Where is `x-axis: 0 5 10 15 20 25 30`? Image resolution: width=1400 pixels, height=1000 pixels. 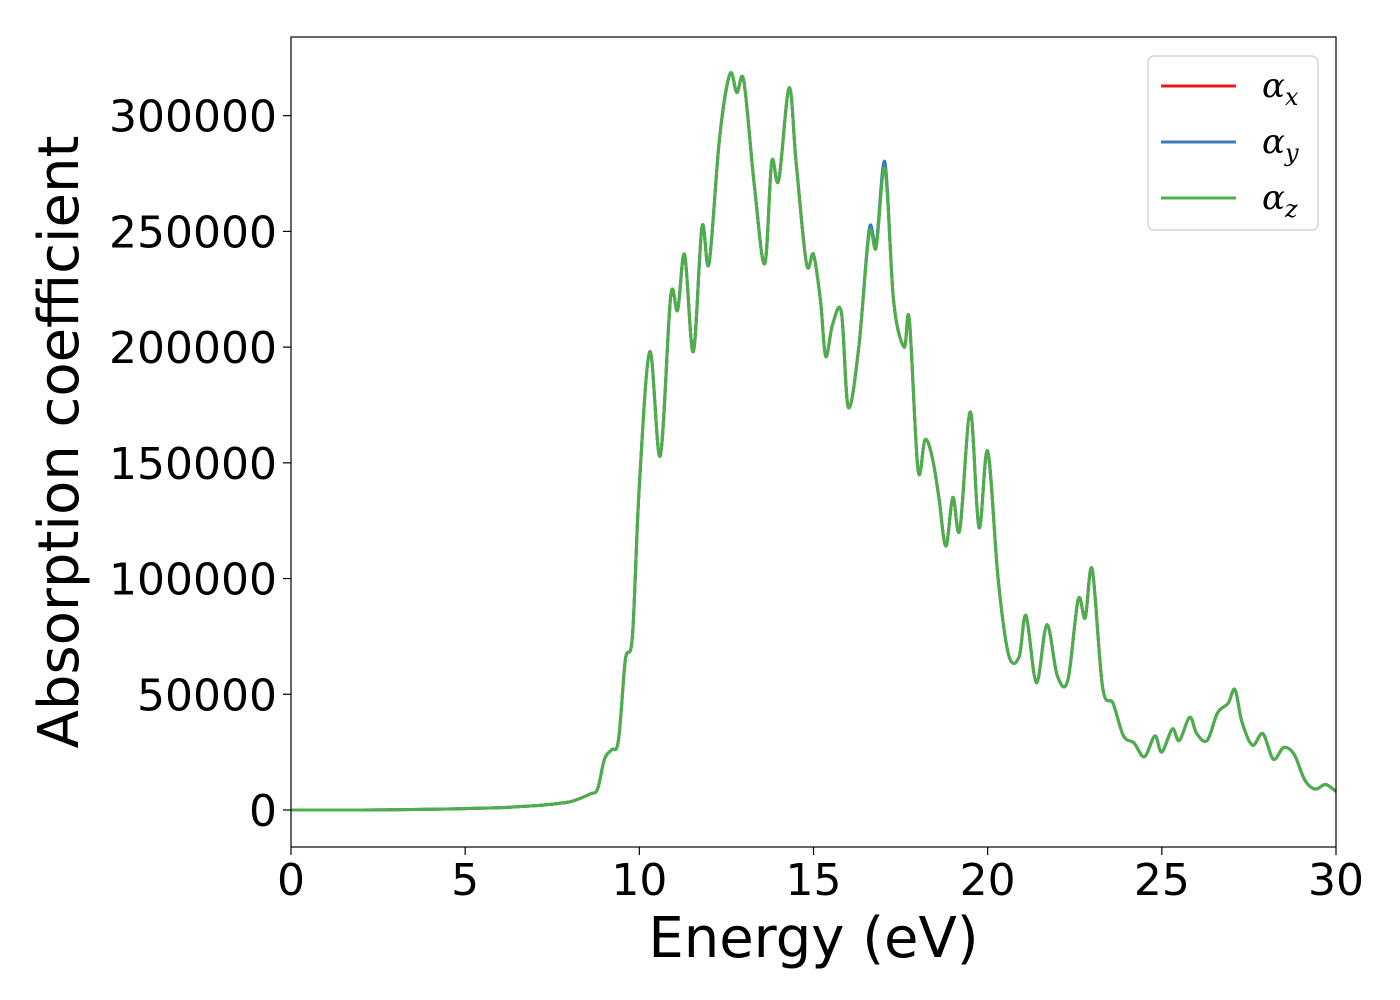 x-axis: 0 5 10 15 20 25 30 is located at coordinates (820, 876).